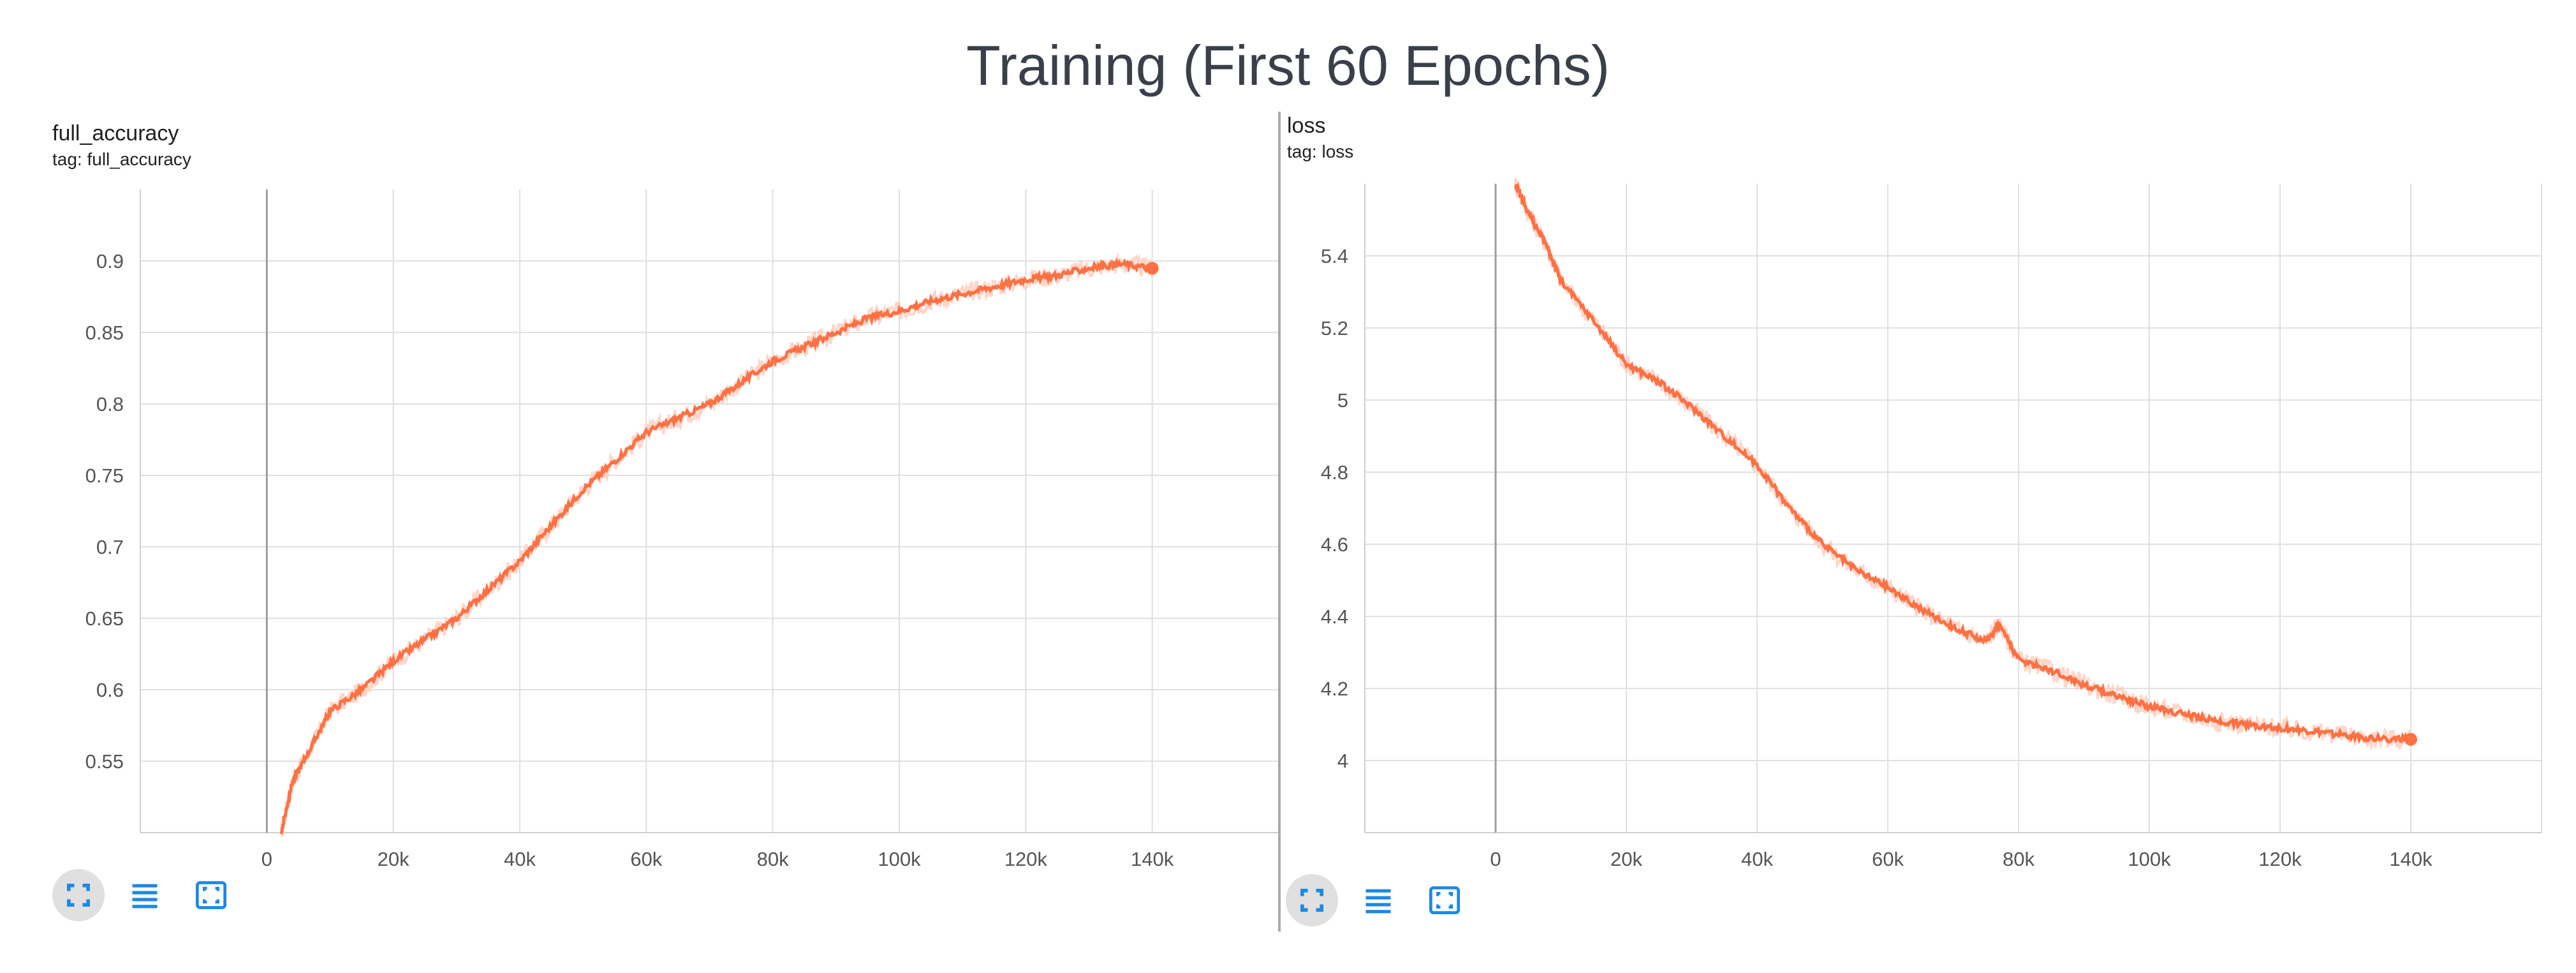  What do you see at coordinates (1320, 151) in the screenshot?
I see `chart-tag: tag: loss` at bounding box center [1320, 151].